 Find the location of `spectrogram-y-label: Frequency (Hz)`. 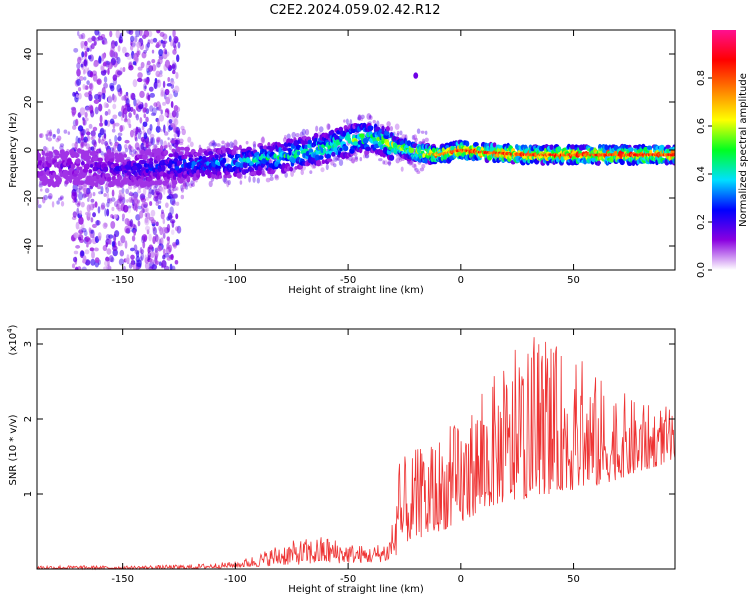

spectrogram-y-label: Frequency (Hz) is located at coordinates (13, 150).